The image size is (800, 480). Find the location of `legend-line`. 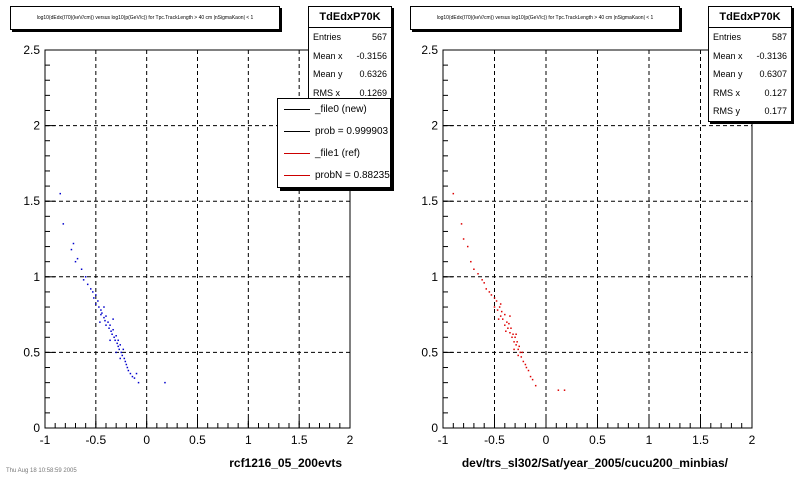

legend-line is located at coordinates (297, 131).